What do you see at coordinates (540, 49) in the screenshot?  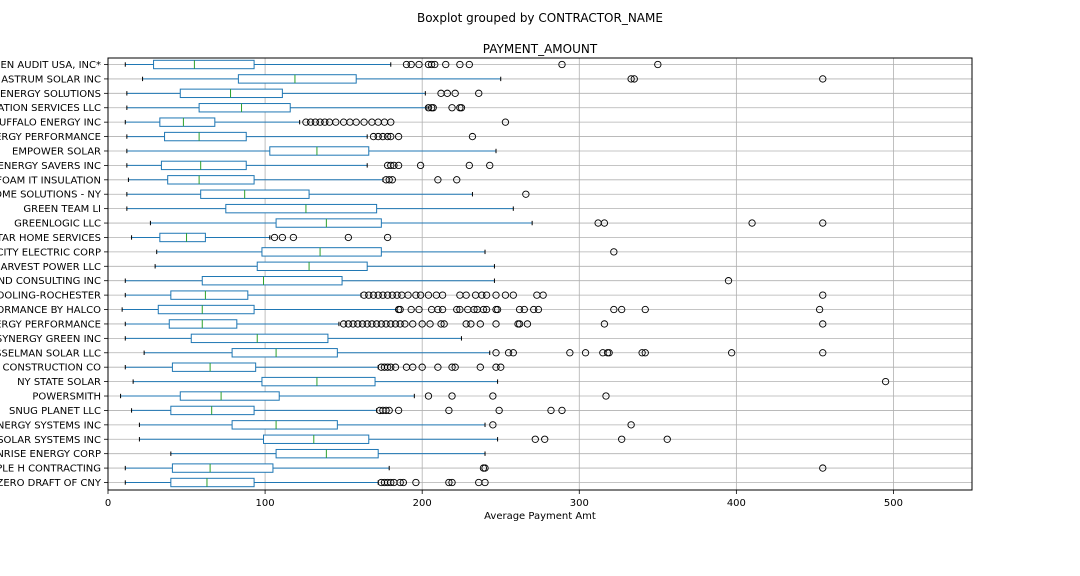 I see `chart-title: PAYMENT_AMOUNT` at bounding box center [540, 49].